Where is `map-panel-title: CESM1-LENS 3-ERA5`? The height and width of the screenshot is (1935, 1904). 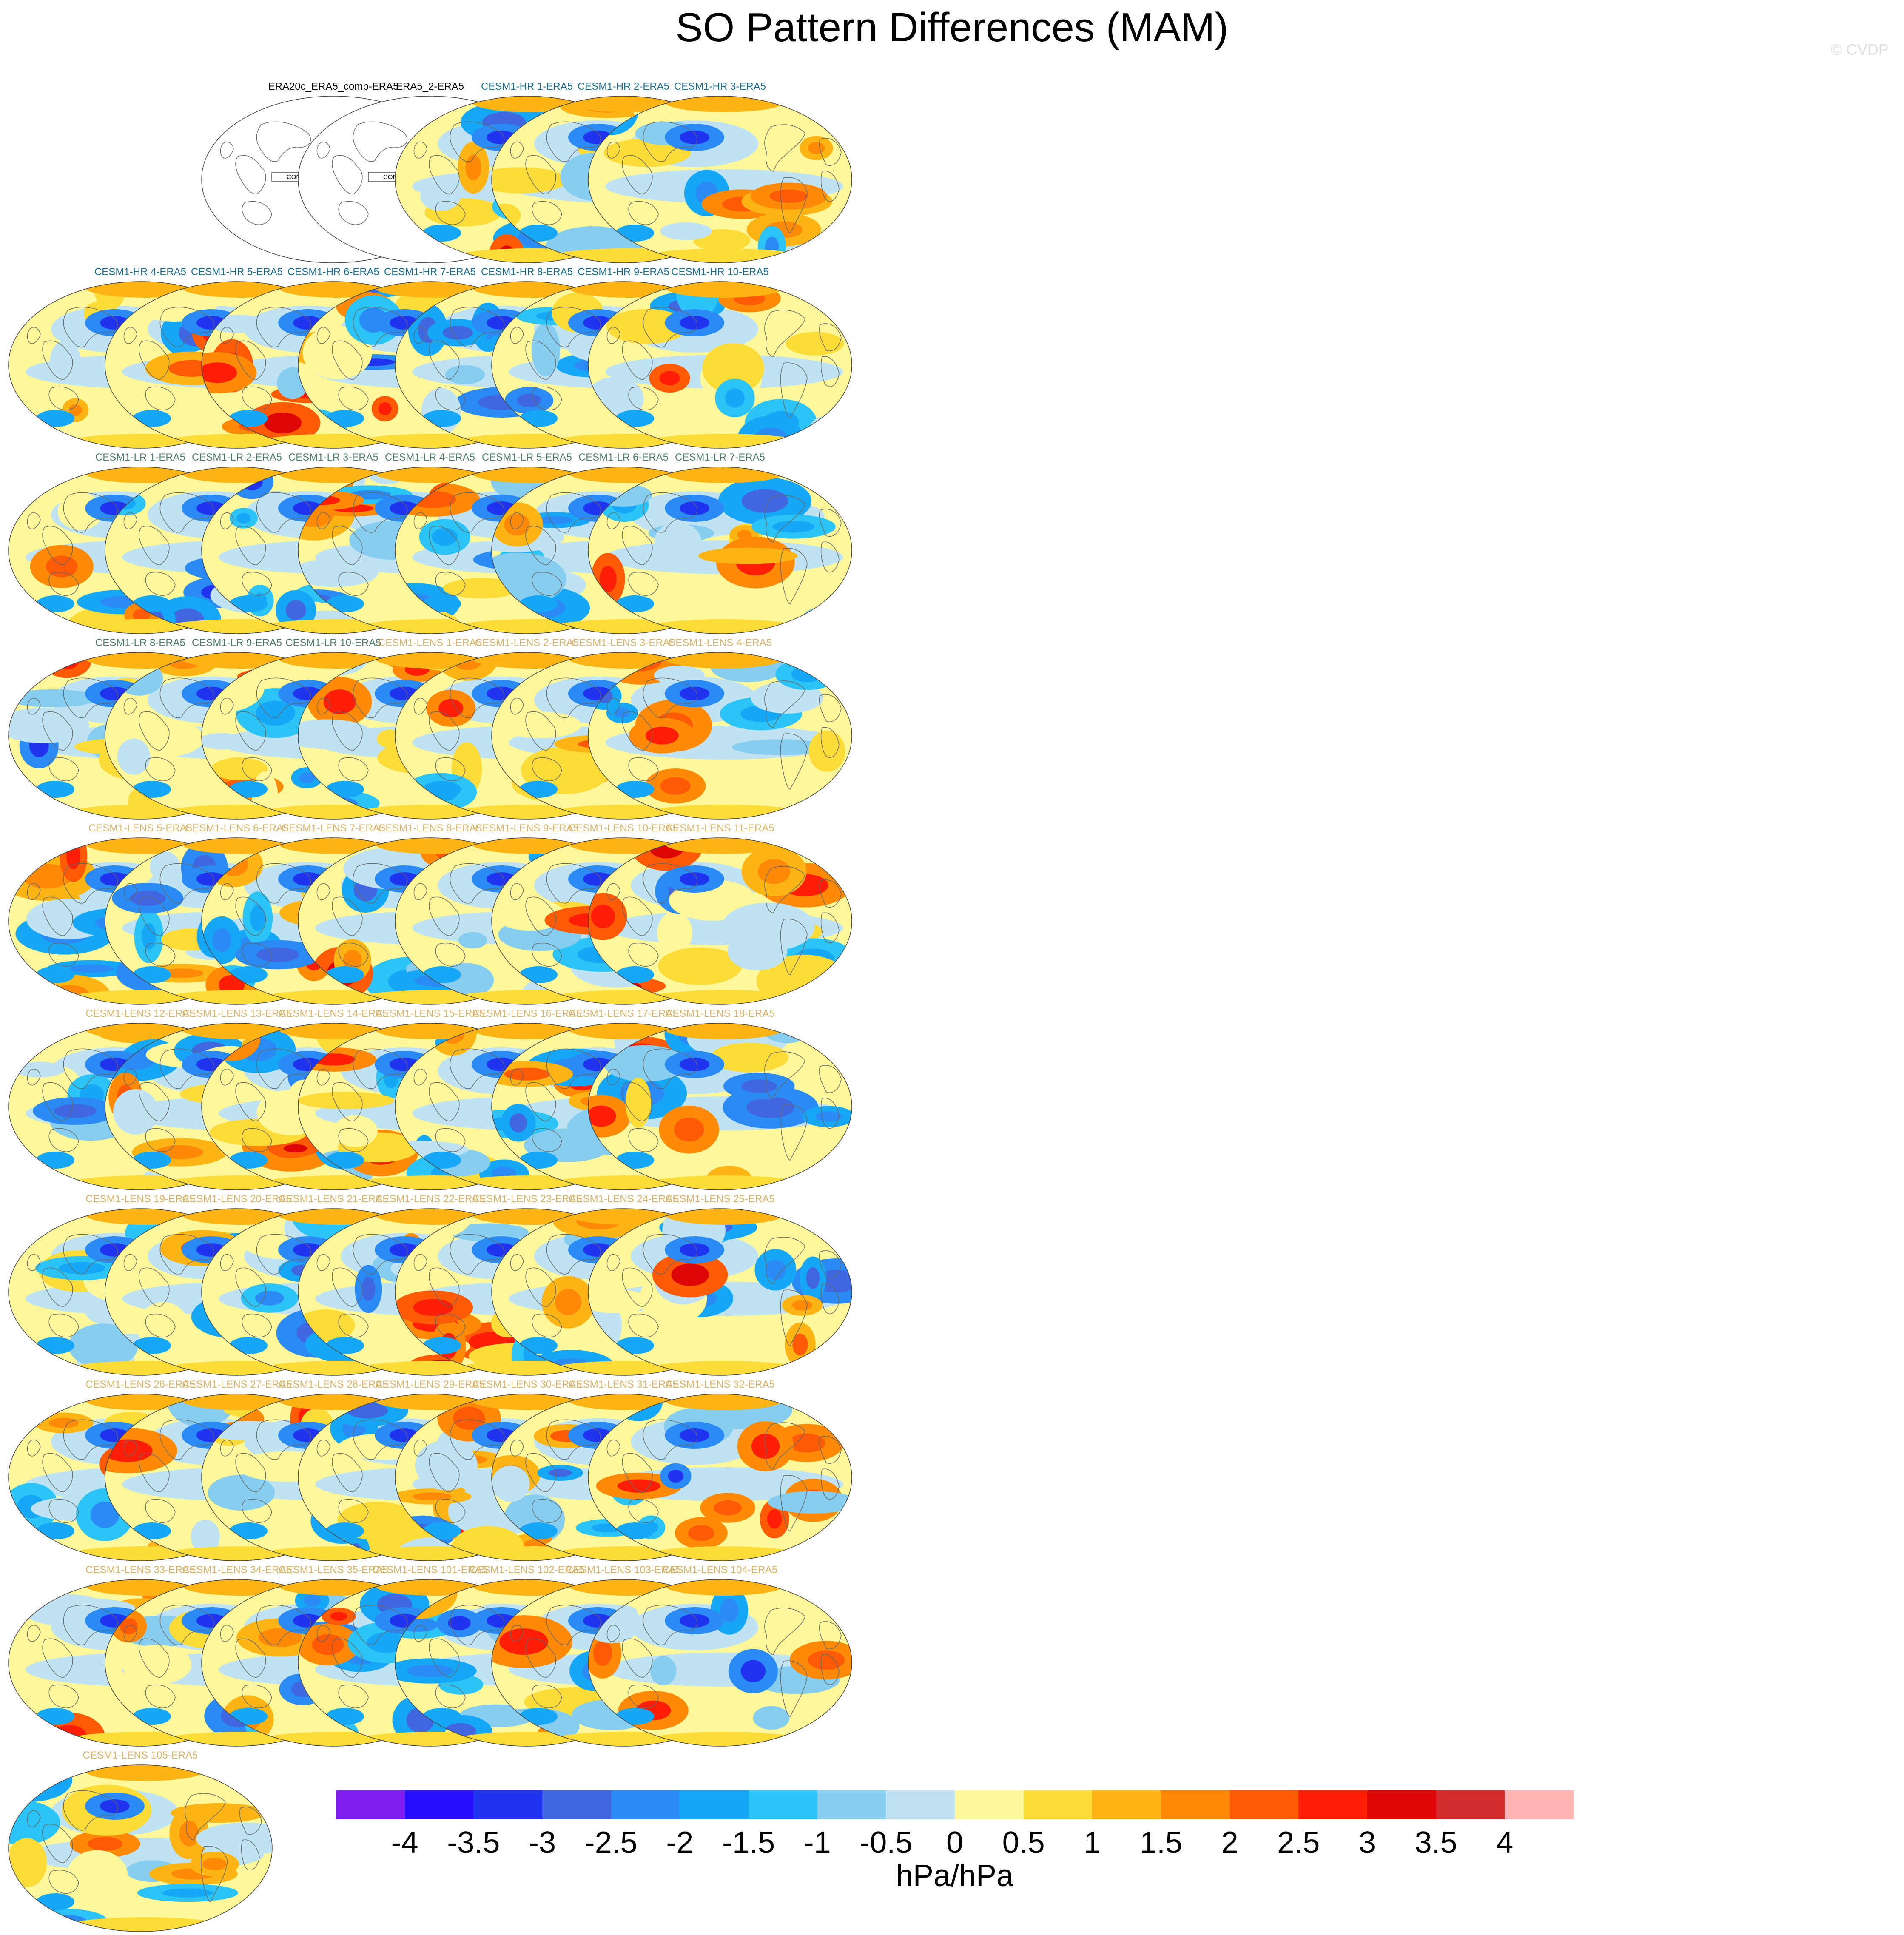 map-panel-title: CESM1-LENS 3-ERA5 is located at coordinates (623, 643).